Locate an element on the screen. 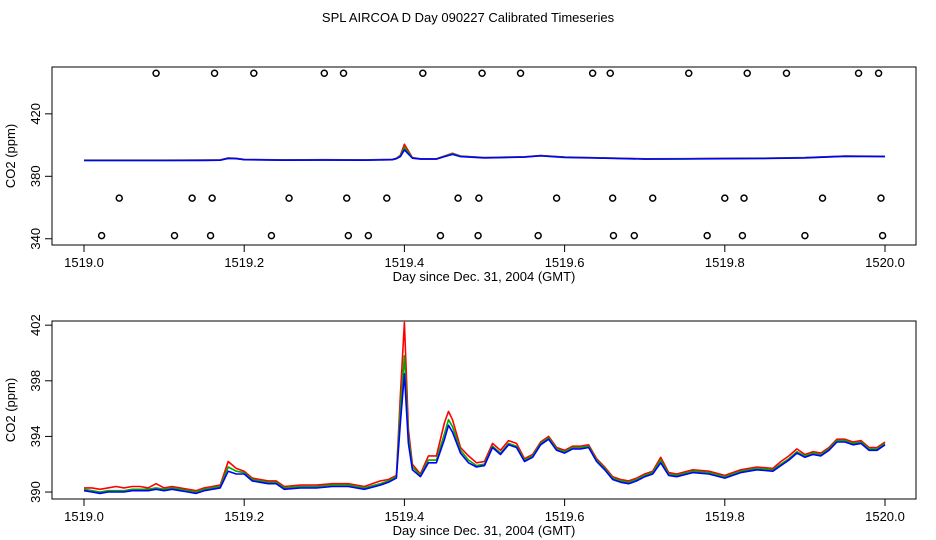  y-axis: 390 394 398 402 is located at coordinates (40, 408).